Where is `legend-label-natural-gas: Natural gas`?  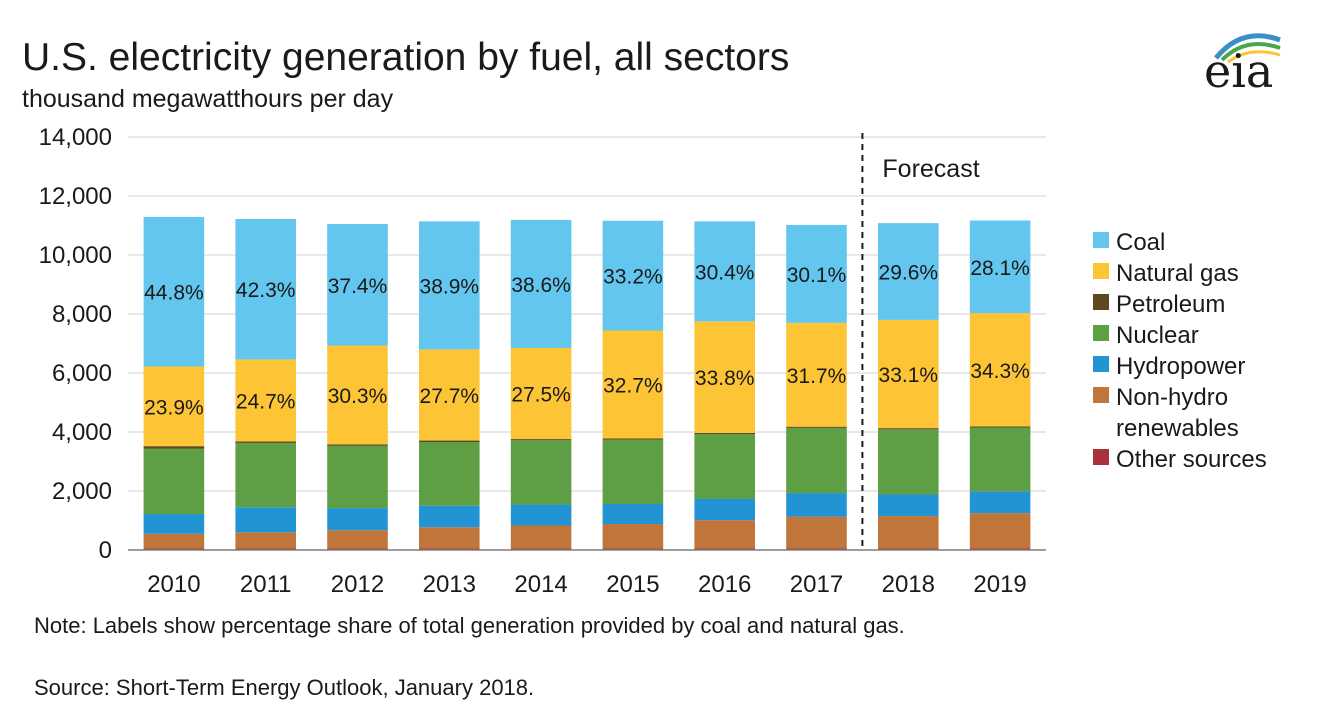
legend-label-natural-gas: Natural gas is located at coordinates (1177, 273).